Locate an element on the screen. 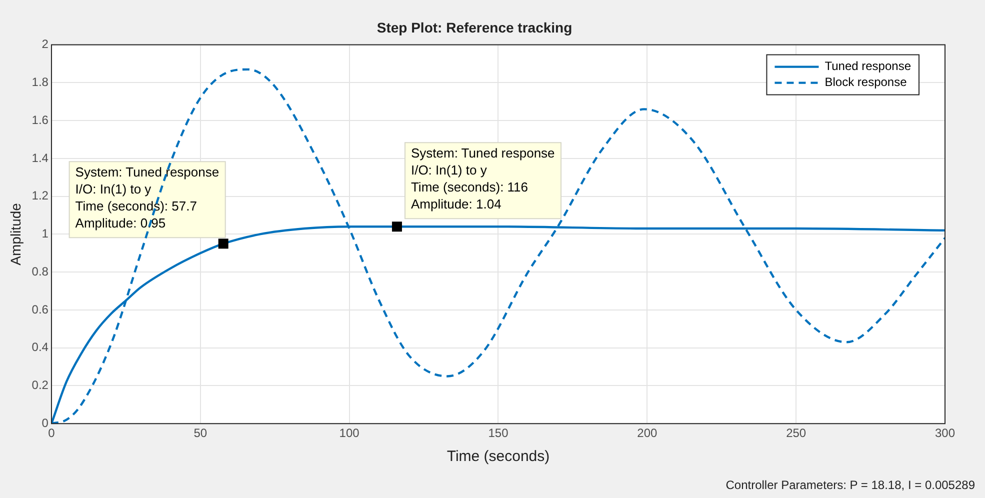 Image resolution: width=985 pixels, height=498 pixels. y-tick-label: 0.6 is located at coordinates (40, 309).